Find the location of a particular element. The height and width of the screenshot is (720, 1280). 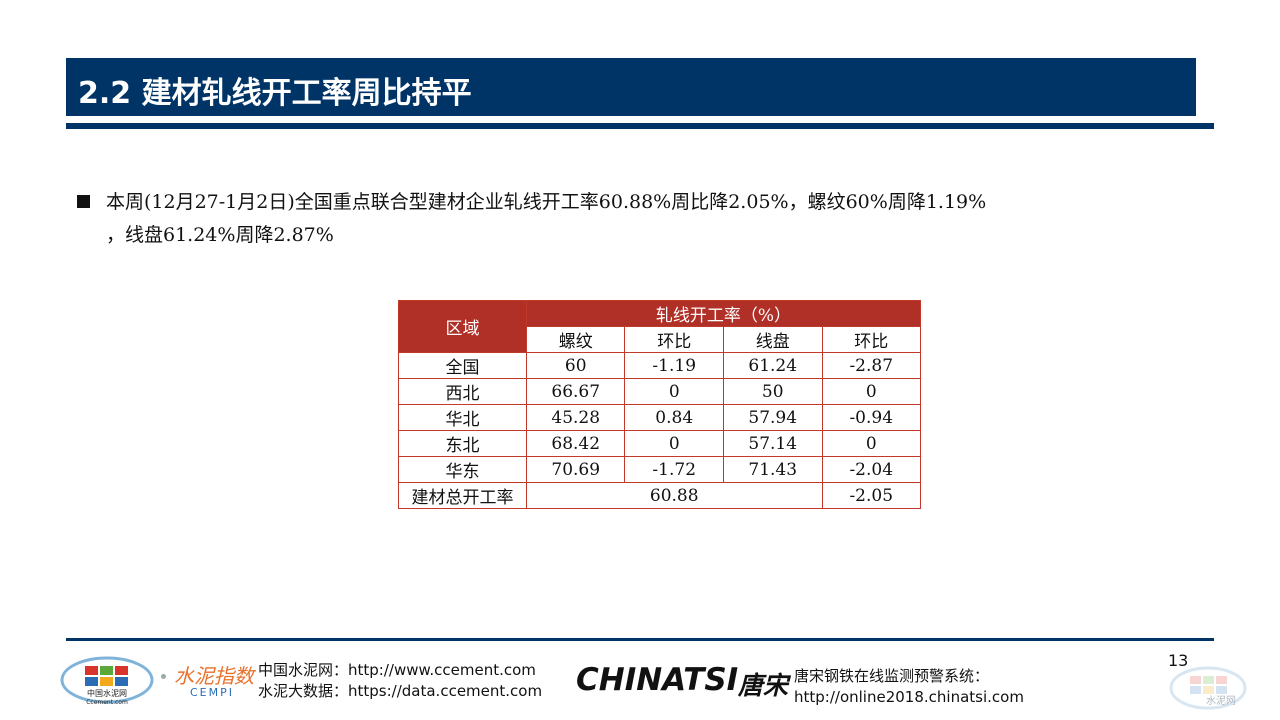

bullet-square-icon is located at coordinates (83, 201).